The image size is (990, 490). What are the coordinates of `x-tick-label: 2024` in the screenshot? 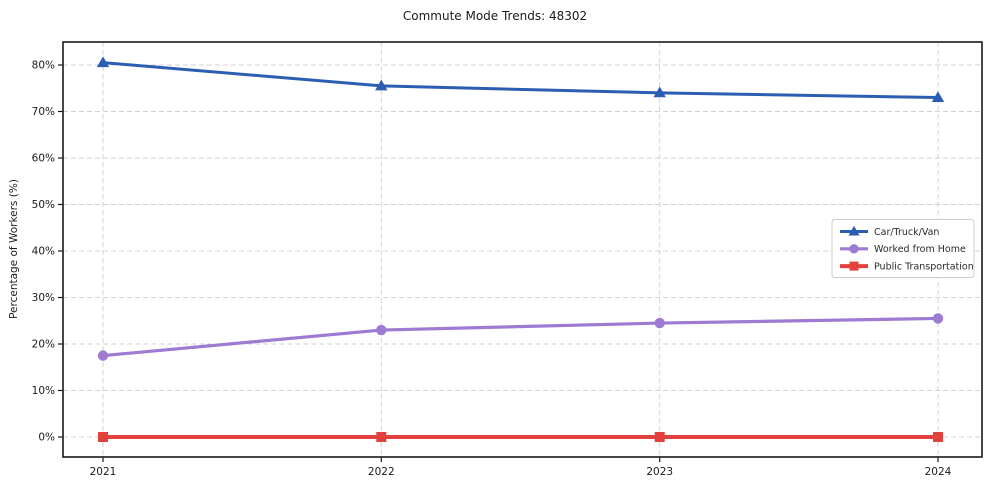 It's located at (938, 472).